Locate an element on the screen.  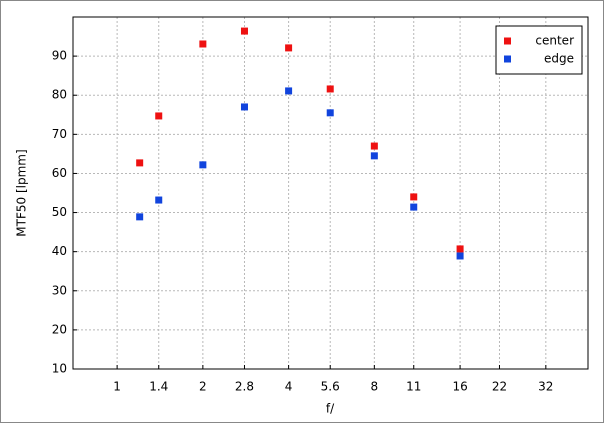
x-tick-label: 32 is located at coordinates (545, 387).